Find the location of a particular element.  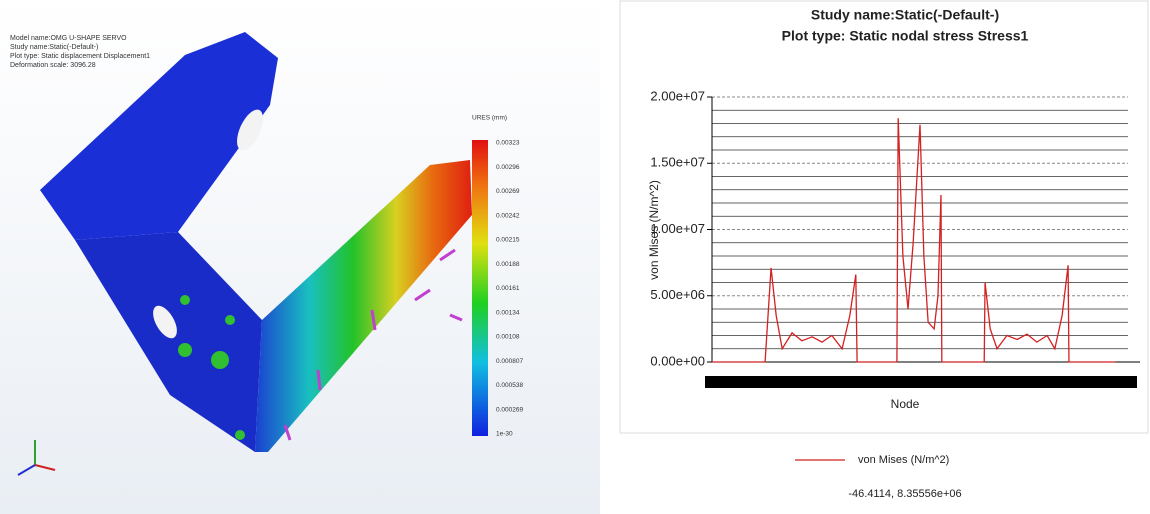

color-bar-label: 0.00108 is located at coordinates (508, 337).